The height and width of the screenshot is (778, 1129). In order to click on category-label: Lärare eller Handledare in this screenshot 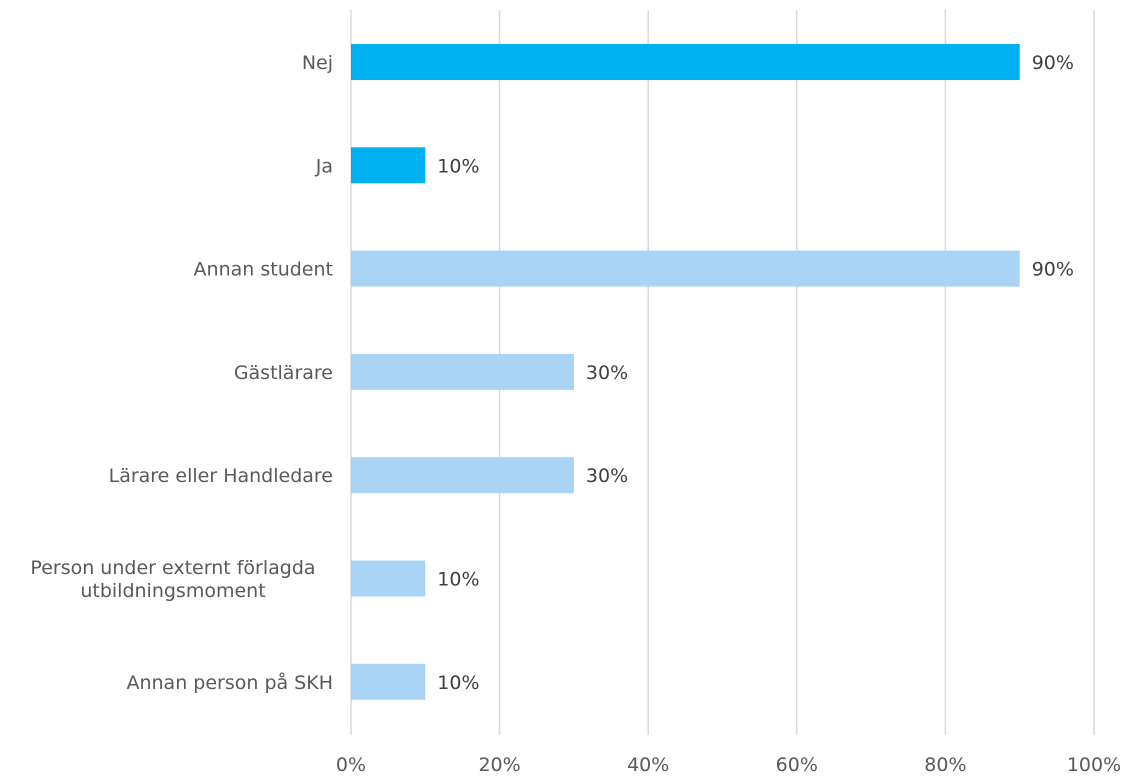, I will do `click(221, 476)`.